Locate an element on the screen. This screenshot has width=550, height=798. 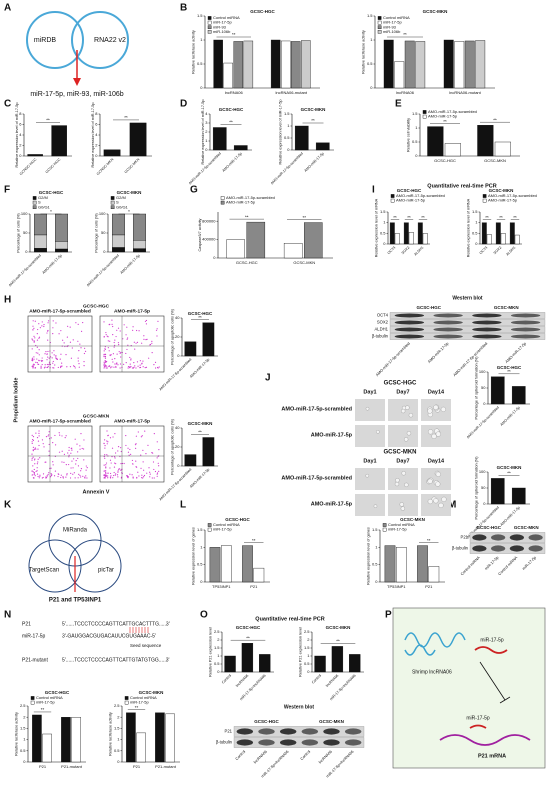
x-tick-label: TP53INP1 is located at coordinates (221, 586).